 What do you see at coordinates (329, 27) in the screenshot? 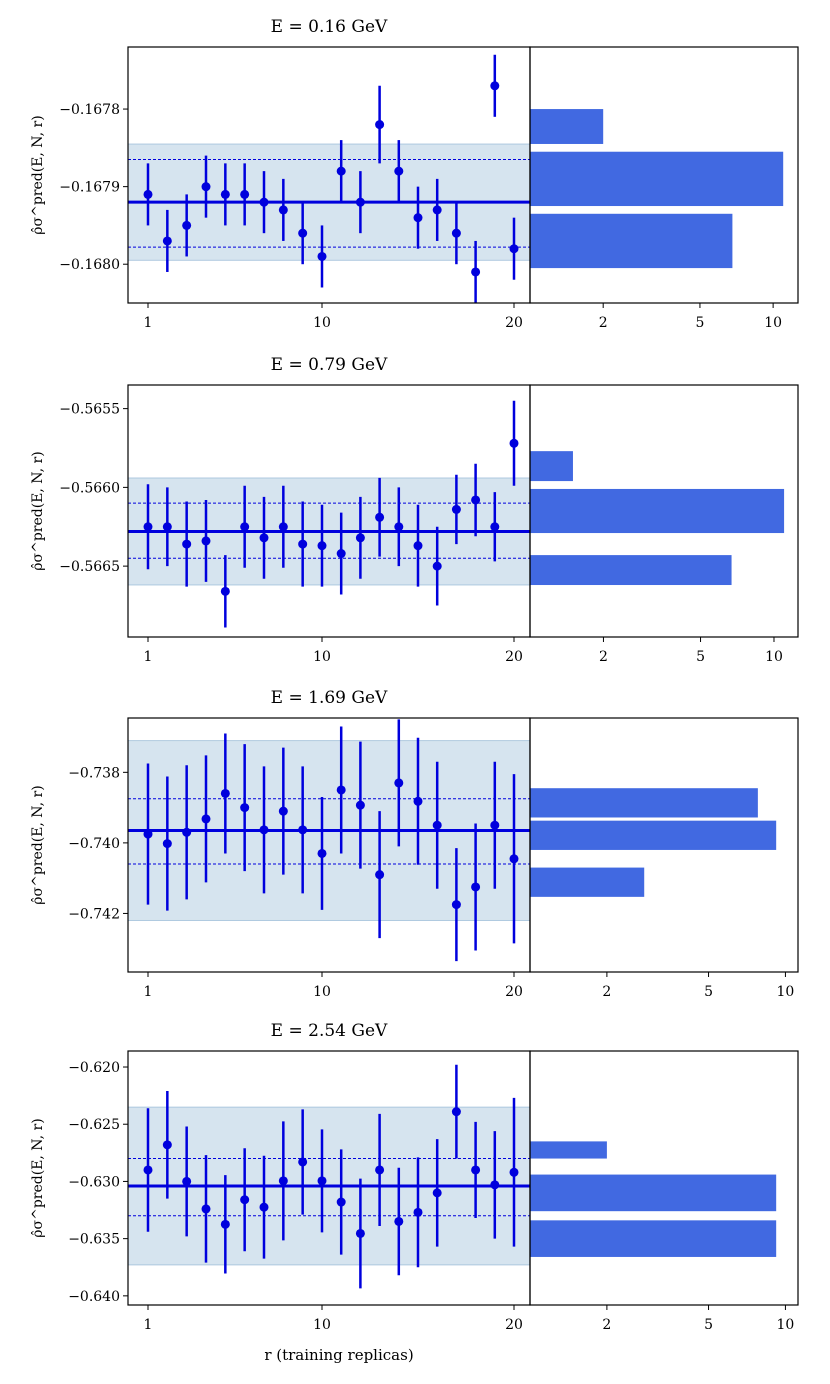
I see `panel-title: E = 0.16 GeV` at bounding box center [329, 27].